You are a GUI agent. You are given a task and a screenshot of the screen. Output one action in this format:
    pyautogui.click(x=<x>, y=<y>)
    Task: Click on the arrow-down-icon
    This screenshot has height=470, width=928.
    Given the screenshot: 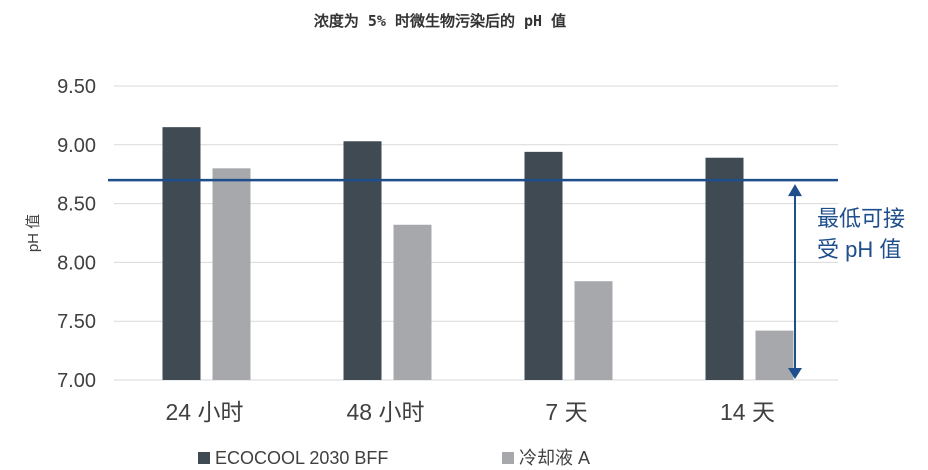 What is the action you would take?
    pyautogui.click(x=795, y=373)
    